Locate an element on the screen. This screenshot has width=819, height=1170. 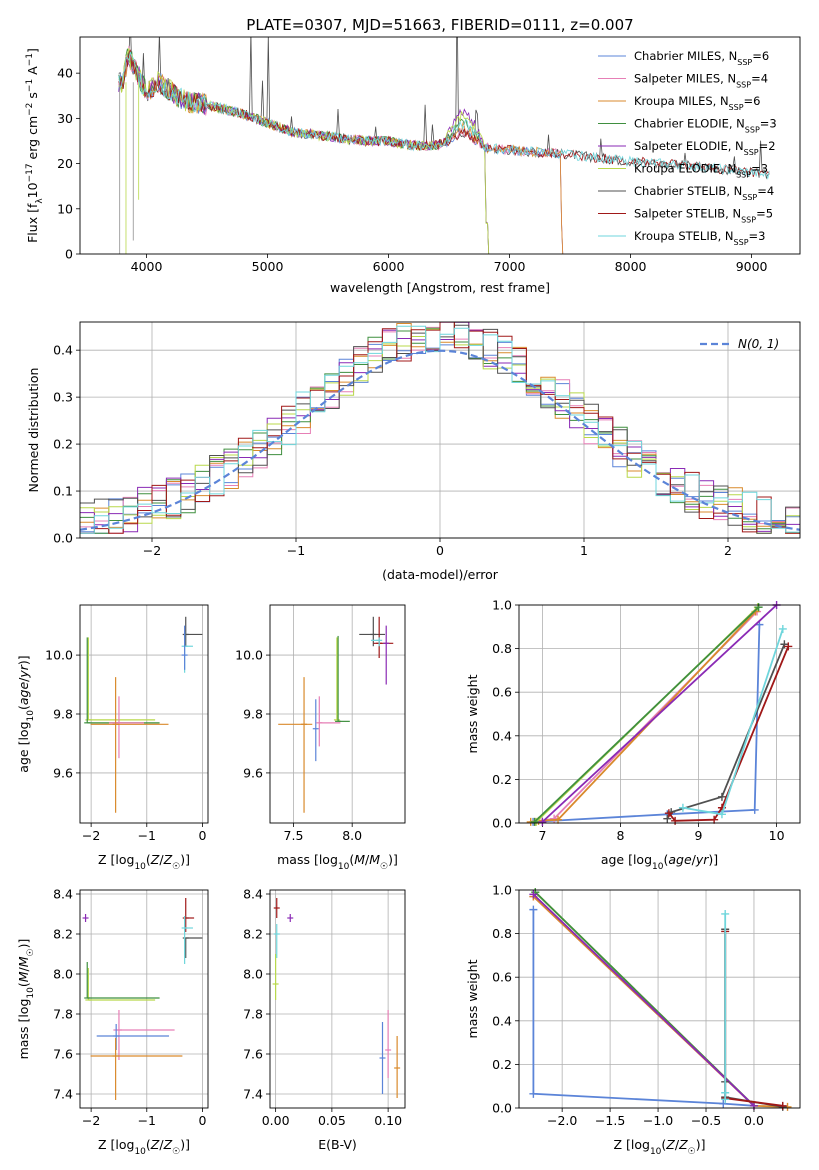
x-tick-label: 0.05 is located at coordinates (332, 1120).